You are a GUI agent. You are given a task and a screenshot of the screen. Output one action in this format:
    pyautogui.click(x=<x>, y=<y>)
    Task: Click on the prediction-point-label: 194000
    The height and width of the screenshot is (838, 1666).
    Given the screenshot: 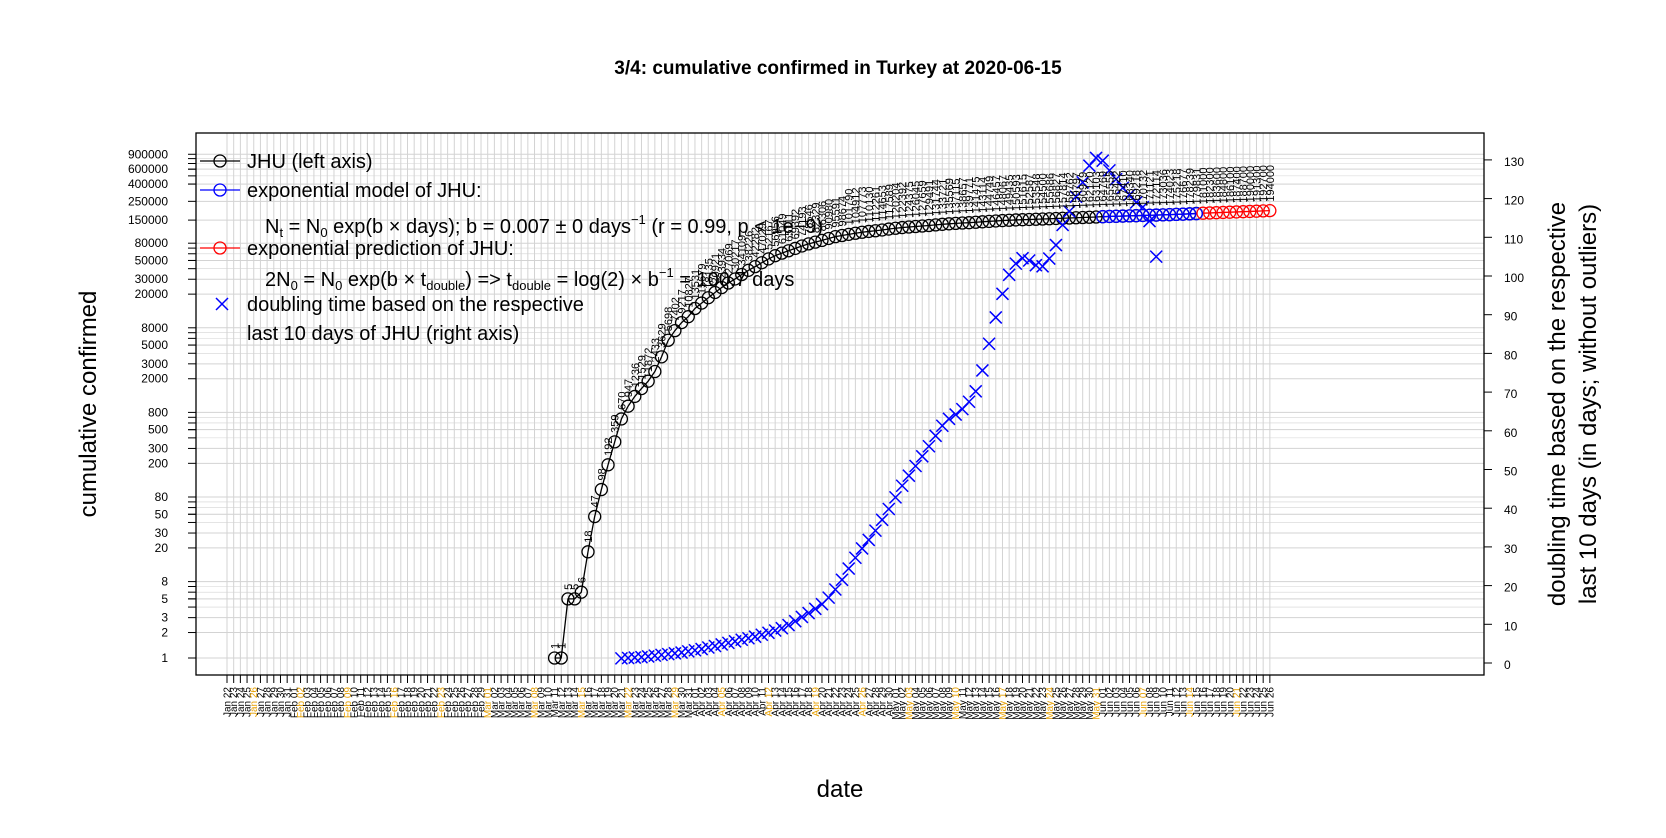 What is the action you would take?
    pyautogui.click(x=1271, y=183)
    